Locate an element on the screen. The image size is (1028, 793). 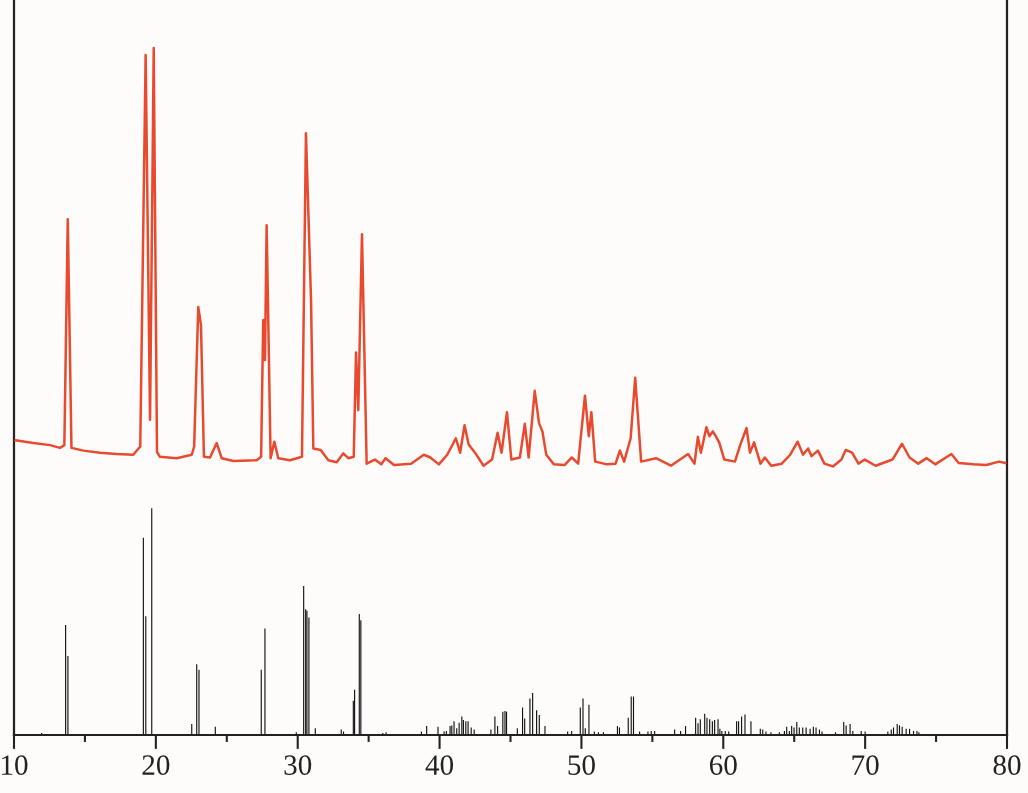
x-tick-label: 20 is located at coordinates (156, 765).